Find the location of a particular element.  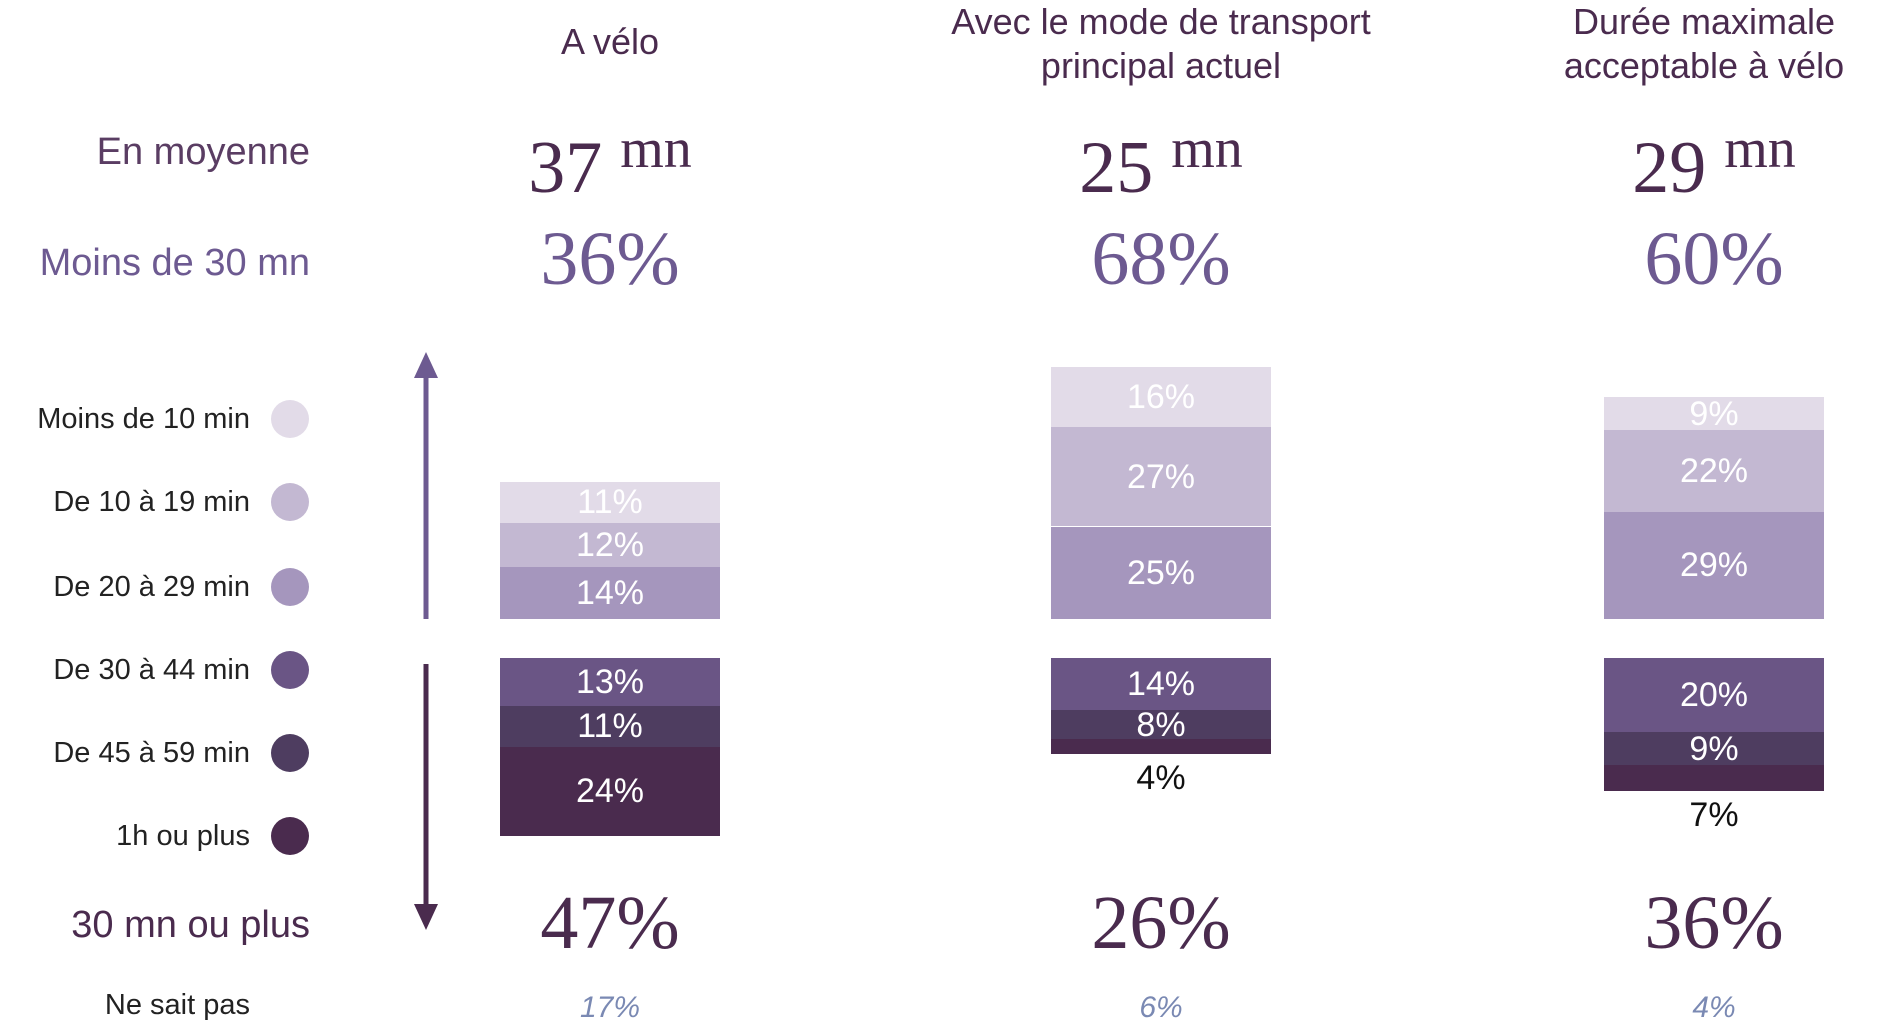

unknown-value: 4% is located at coordinates (1714, 1006).